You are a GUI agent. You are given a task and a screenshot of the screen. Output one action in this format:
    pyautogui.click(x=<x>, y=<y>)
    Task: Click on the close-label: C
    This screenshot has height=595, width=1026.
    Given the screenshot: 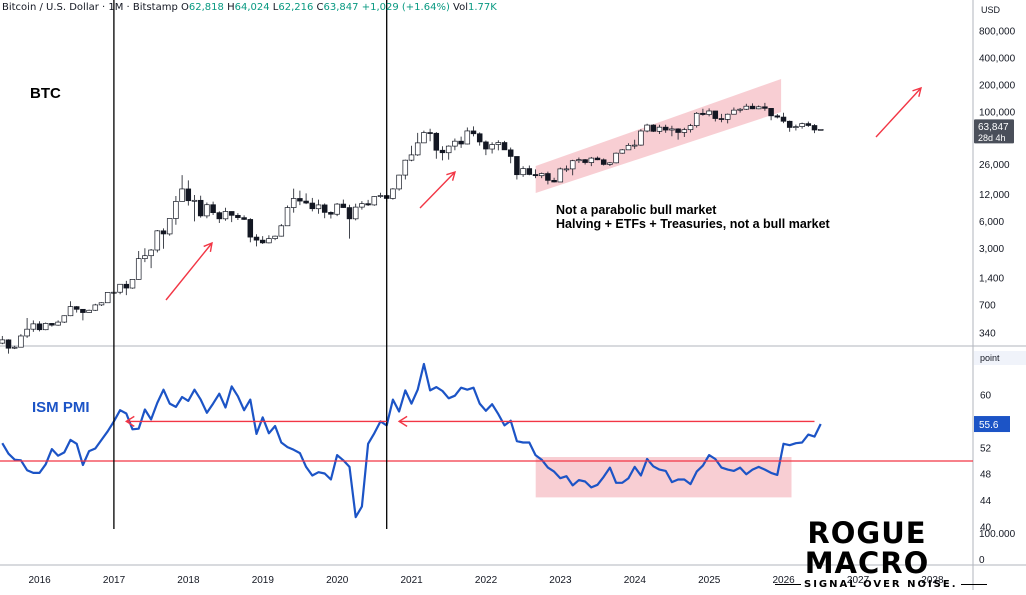 What is the action you would take?
    pyautogui.click(x=320, y=7)
    